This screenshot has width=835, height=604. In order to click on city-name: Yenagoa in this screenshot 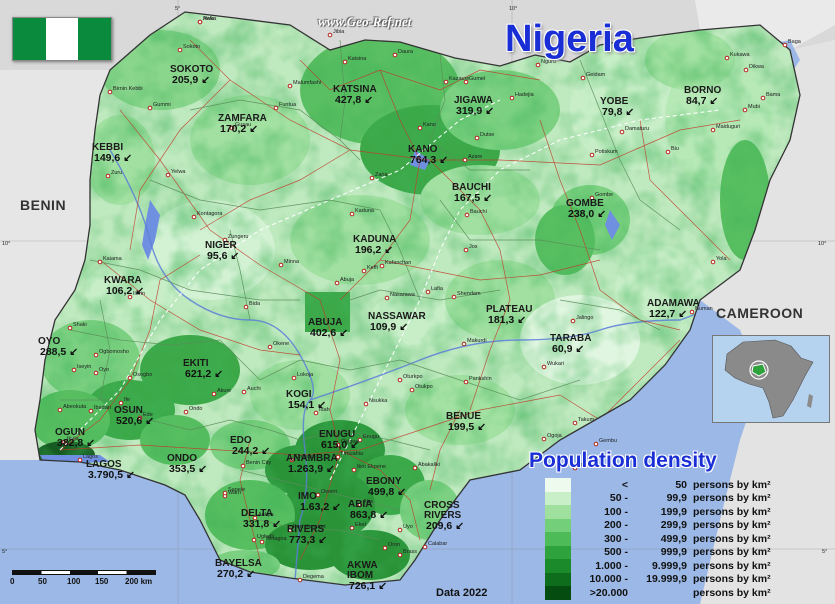, I will do `click(276, 539)`.